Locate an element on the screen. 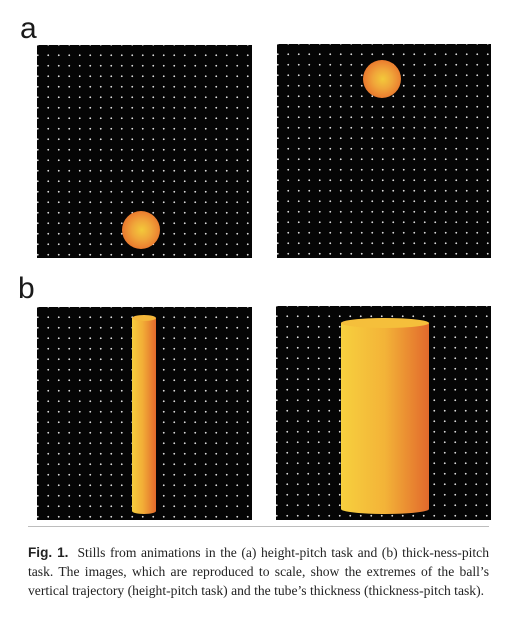  height-task-still-high is located at coordinates (384, 151).